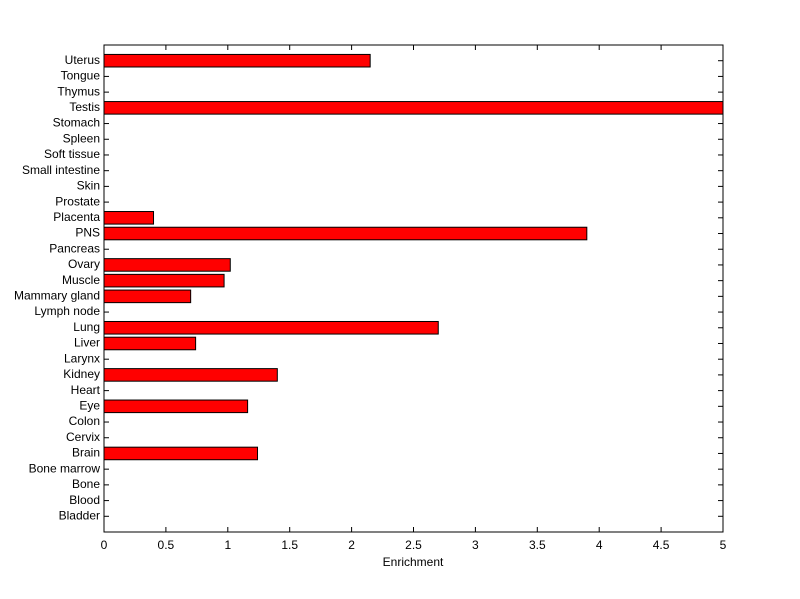 The width and height of the screenshot is (800, 599). Describe the element at coordinates (86, 484) in the screenshot. I see `y-tick-label: Bone` at that location.